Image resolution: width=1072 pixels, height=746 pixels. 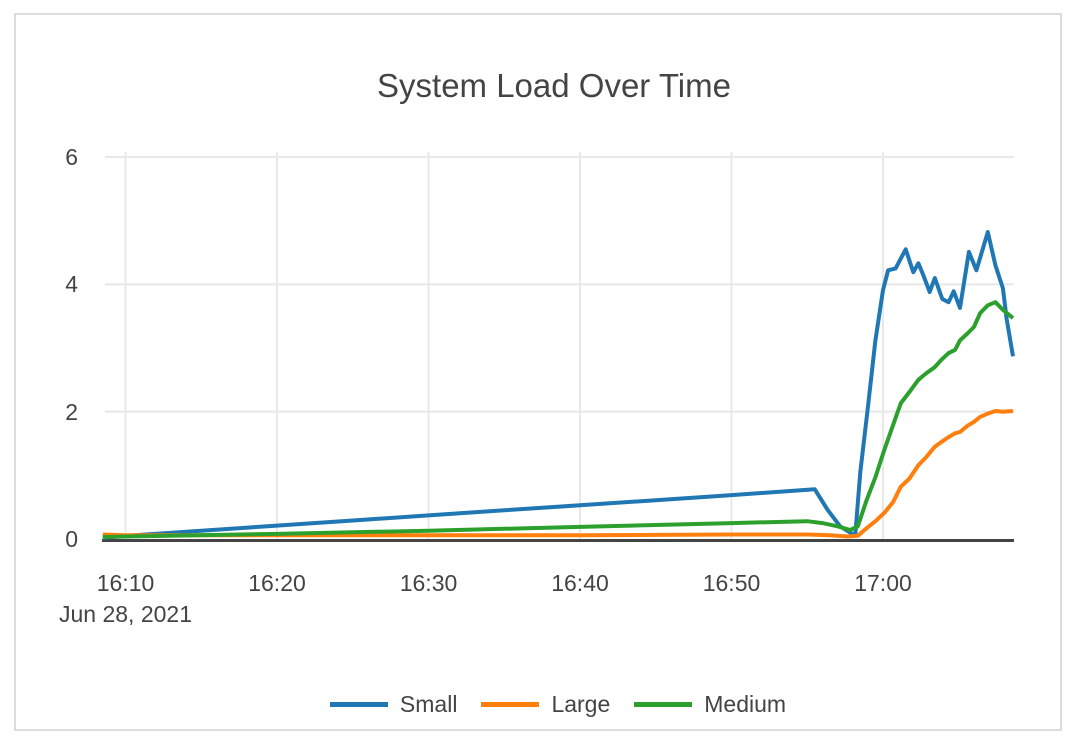 I want to click on legend-item-small: Small, so click(x=393, y=704).